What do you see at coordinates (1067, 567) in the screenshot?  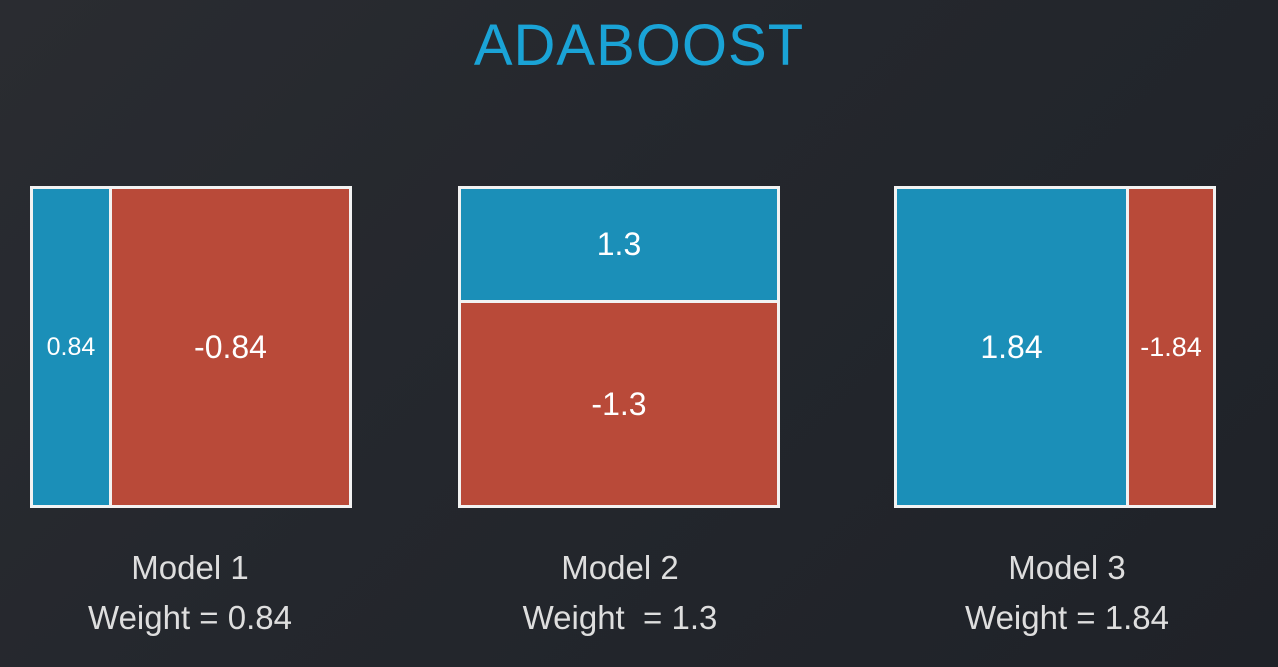 I see `model-3-name: Model 3` at bounding box center [1067, 567].